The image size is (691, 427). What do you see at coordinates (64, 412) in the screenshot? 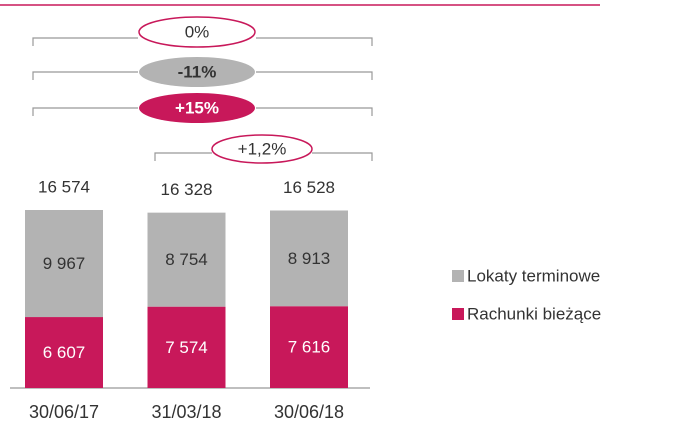
I see `x-tick-label: 30/06/17` at bounding box center [64, 412].